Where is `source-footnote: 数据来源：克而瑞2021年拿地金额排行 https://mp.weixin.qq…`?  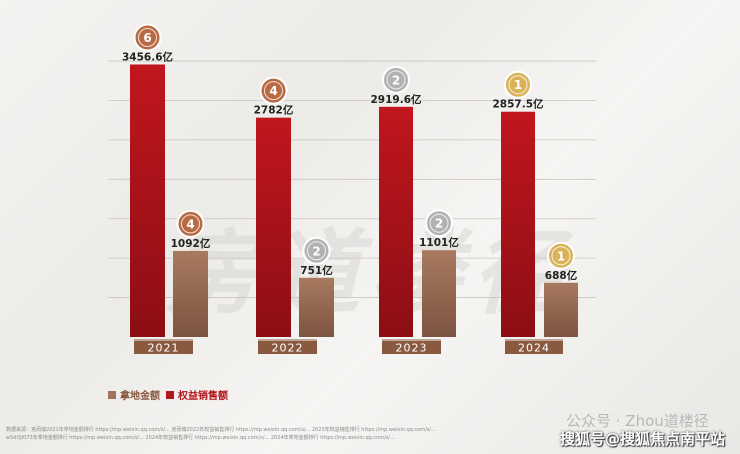 source-footnote: 数据来源：克而瑞2021年拿地金额排行 https://mp.weixin.qq… is located at coordinates (286, 434).